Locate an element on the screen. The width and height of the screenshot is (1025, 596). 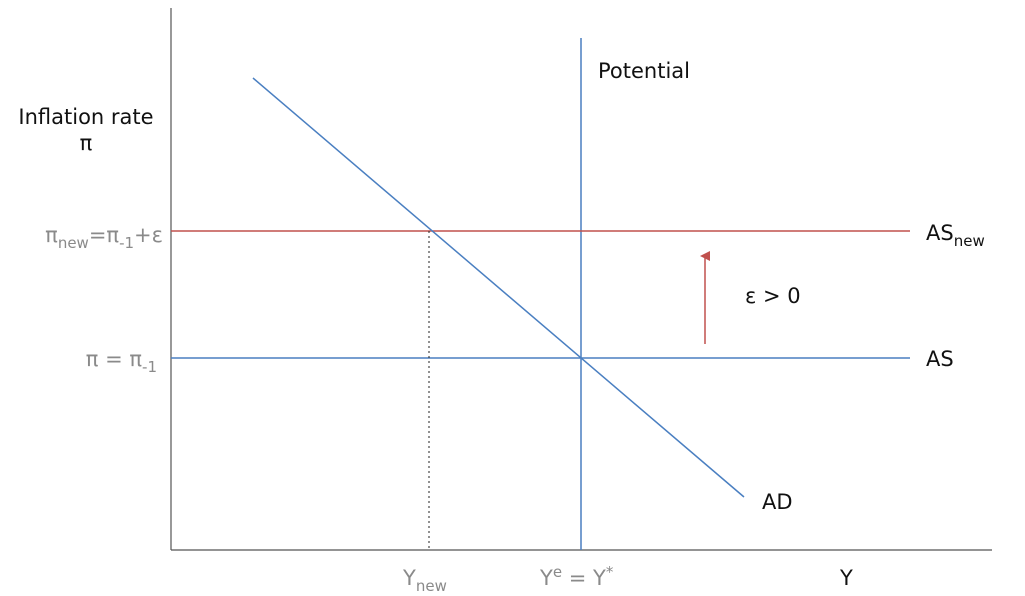
potential-label: Potential is located at coordinates (644, 71).